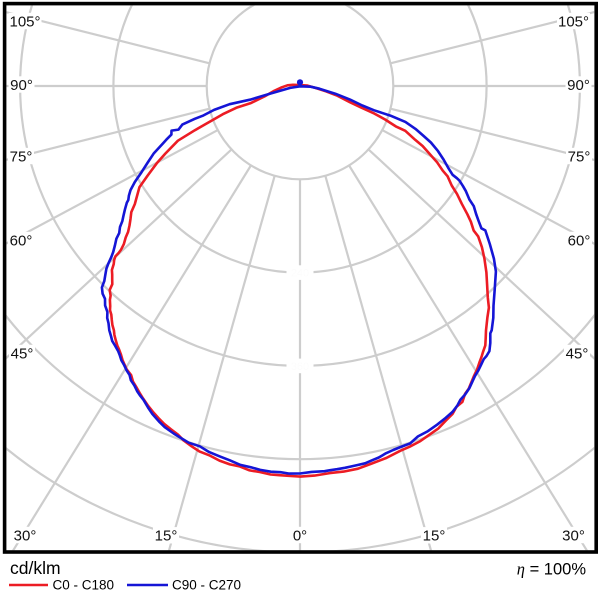 The width and height of the screenshot is (600, 600). I want to click on svg-text: 360, so click(300, 367).